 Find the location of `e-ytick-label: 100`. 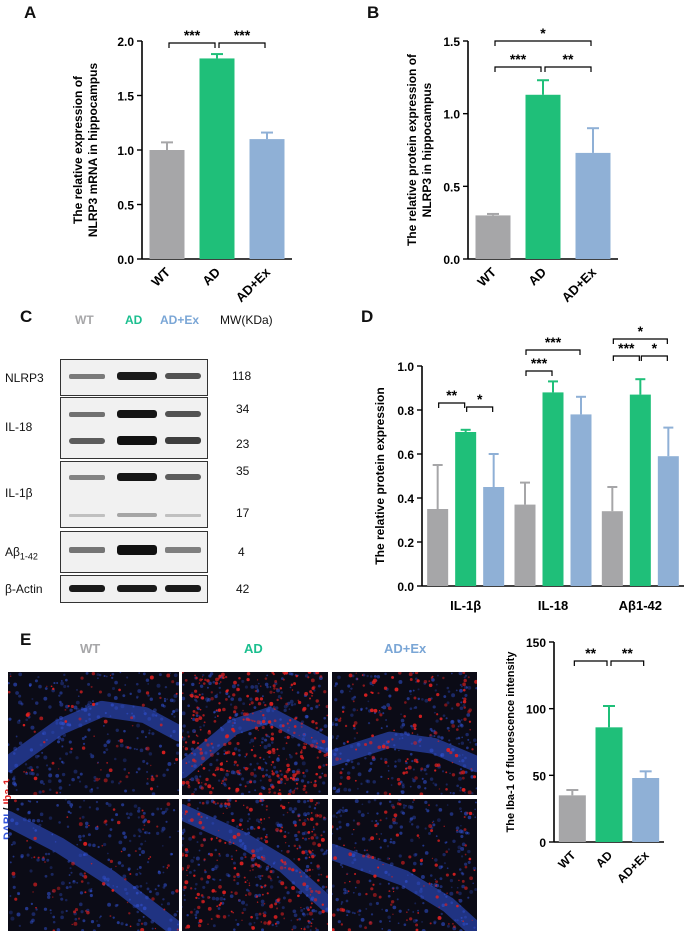

e-ytick-label: 100 is located at coordinates (536, 710).